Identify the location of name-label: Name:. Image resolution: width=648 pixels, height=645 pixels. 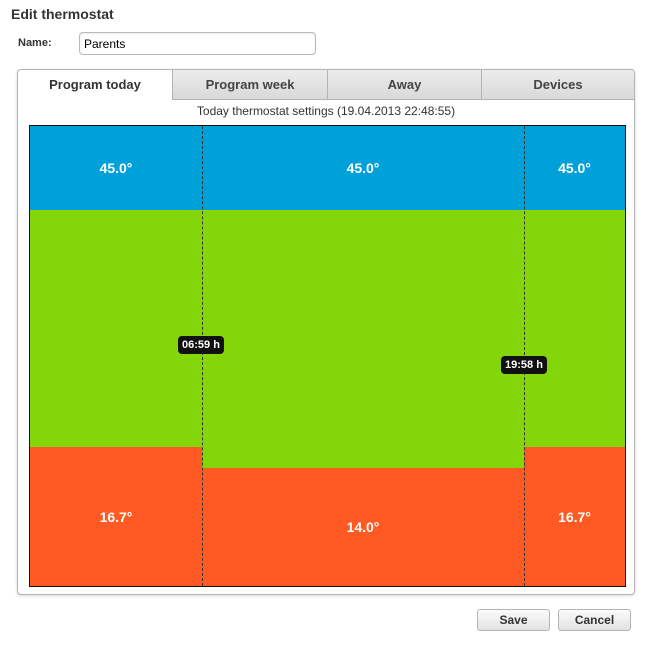
(35, 43).